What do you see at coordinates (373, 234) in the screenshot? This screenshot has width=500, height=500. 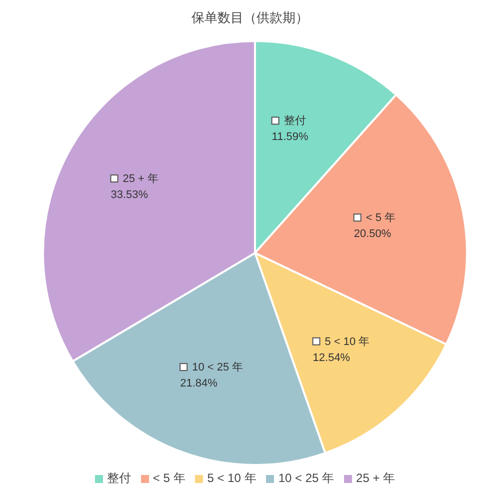 I see `data-label: 20.50%` at bounding box center [373, 234].